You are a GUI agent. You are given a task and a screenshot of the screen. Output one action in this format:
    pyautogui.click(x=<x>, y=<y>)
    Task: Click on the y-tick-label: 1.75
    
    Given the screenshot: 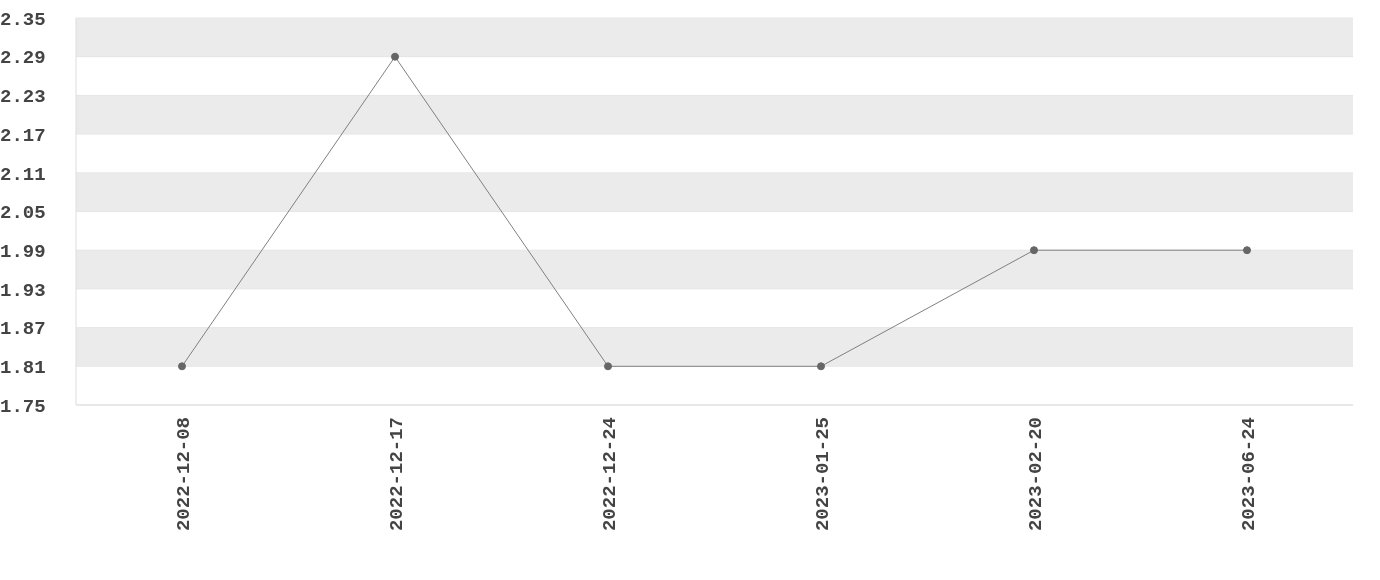 What is the action you would take?
    pyautogui.click(x=23, y=406)
    